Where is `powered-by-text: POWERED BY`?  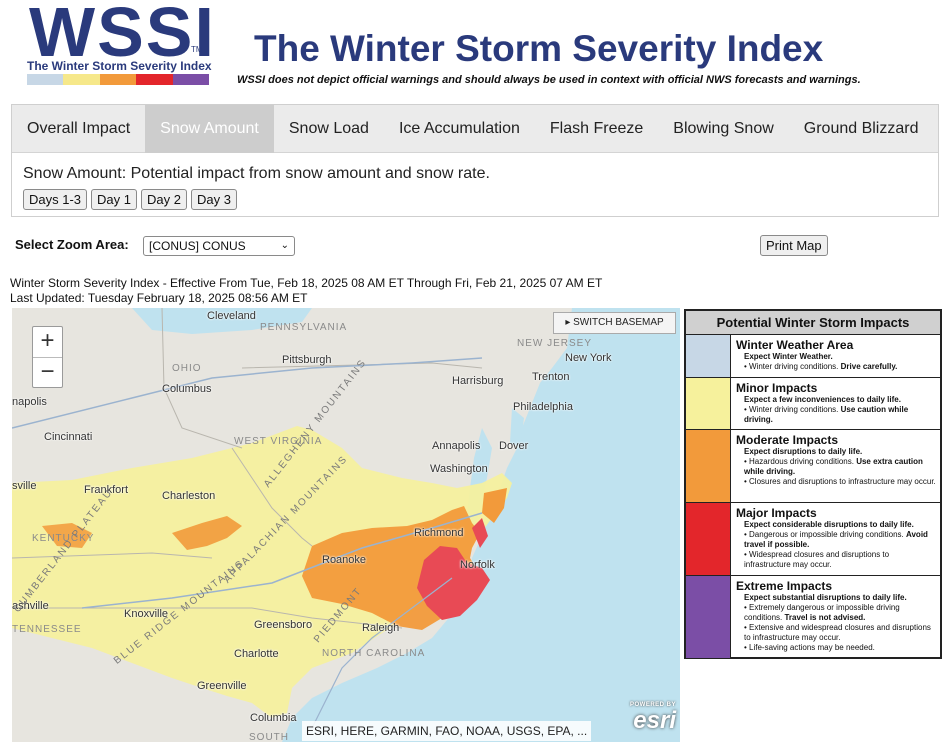 powered-by-text: POWERED BY is located at coordinates (652, 705).